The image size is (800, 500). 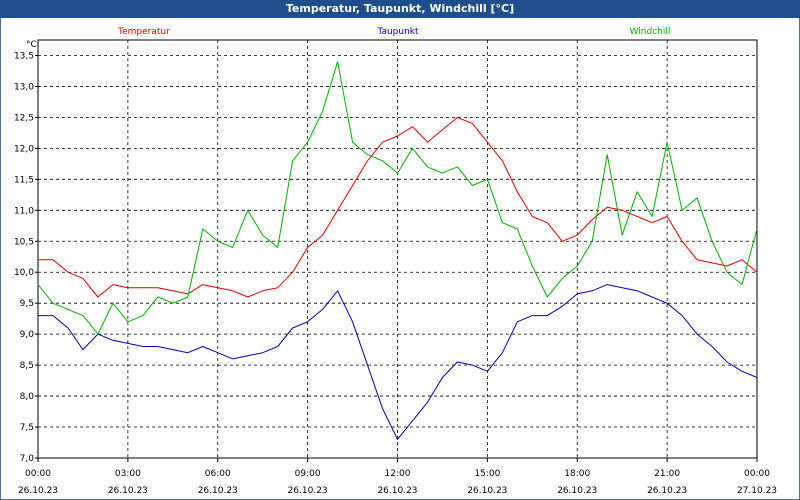 What do you see at coordinates (577, 474) in the screenshot?
I see `x-tick-time-label: 18:00` at bounding box center [577, 474].